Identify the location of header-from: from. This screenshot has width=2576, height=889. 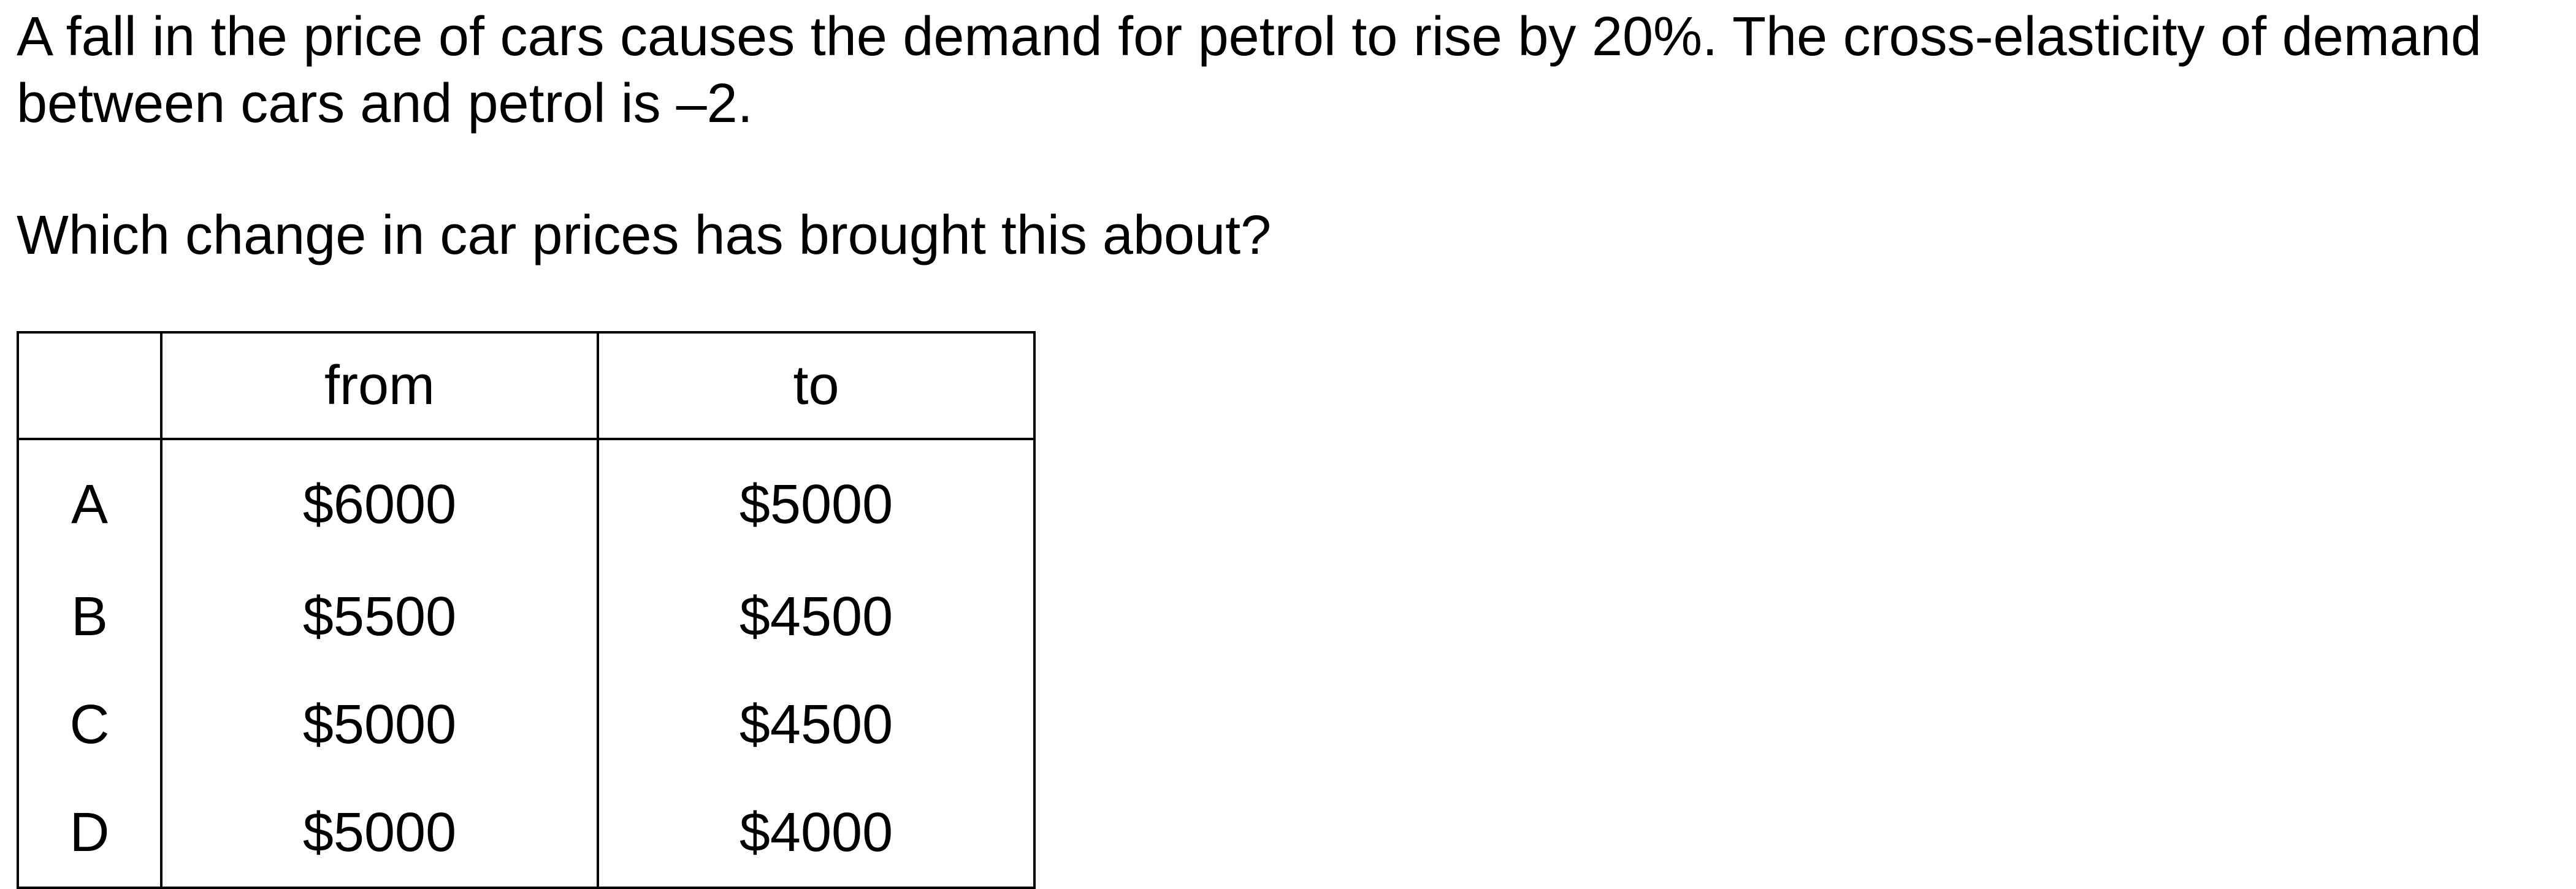
(379, 385).